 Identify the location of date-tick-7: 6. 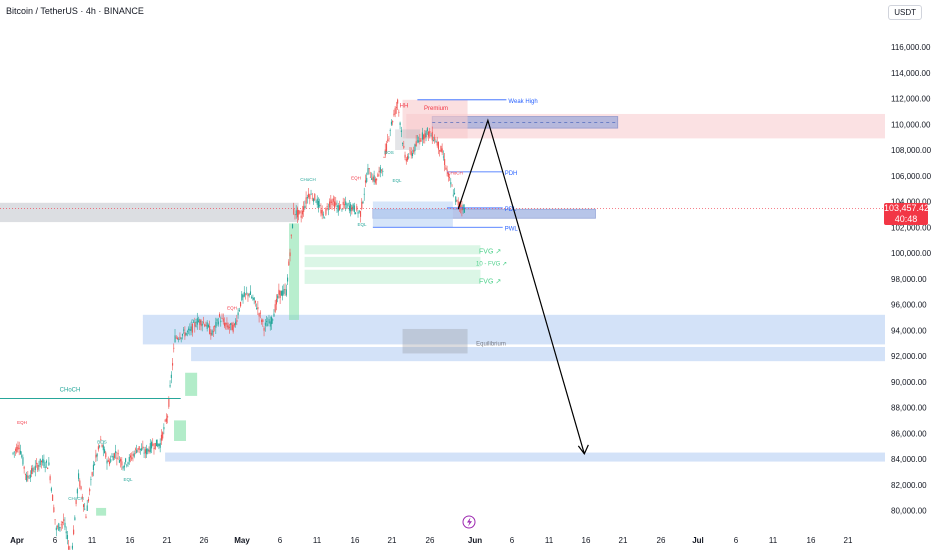
(280, 540).